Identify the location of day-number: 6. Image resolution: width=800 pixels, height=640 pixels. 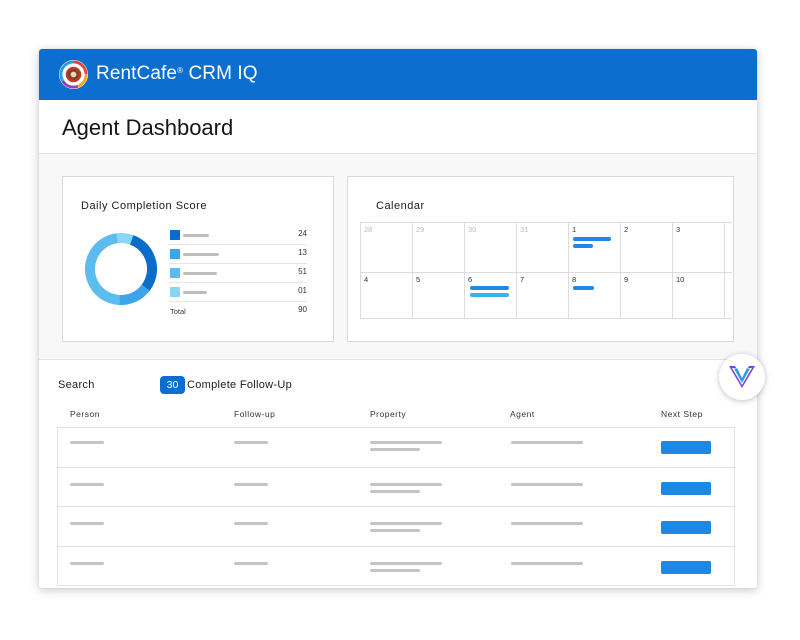
(470, 279).